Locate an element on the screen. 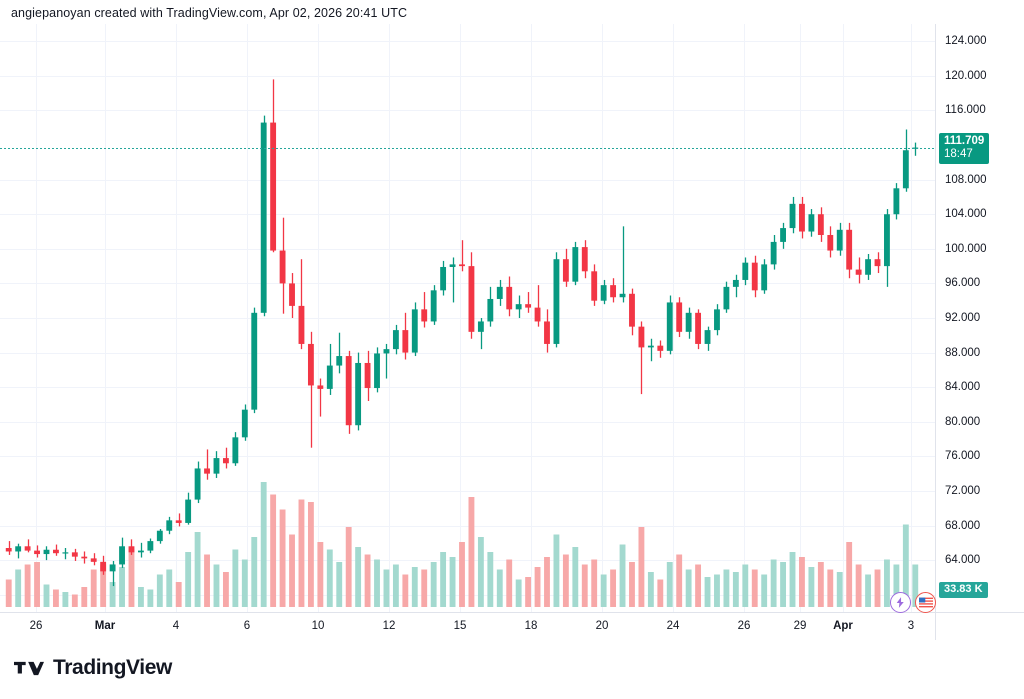 This screenshot has height=699, width=1024. tradingview-mark-icon is located at coordinates (29, 668).